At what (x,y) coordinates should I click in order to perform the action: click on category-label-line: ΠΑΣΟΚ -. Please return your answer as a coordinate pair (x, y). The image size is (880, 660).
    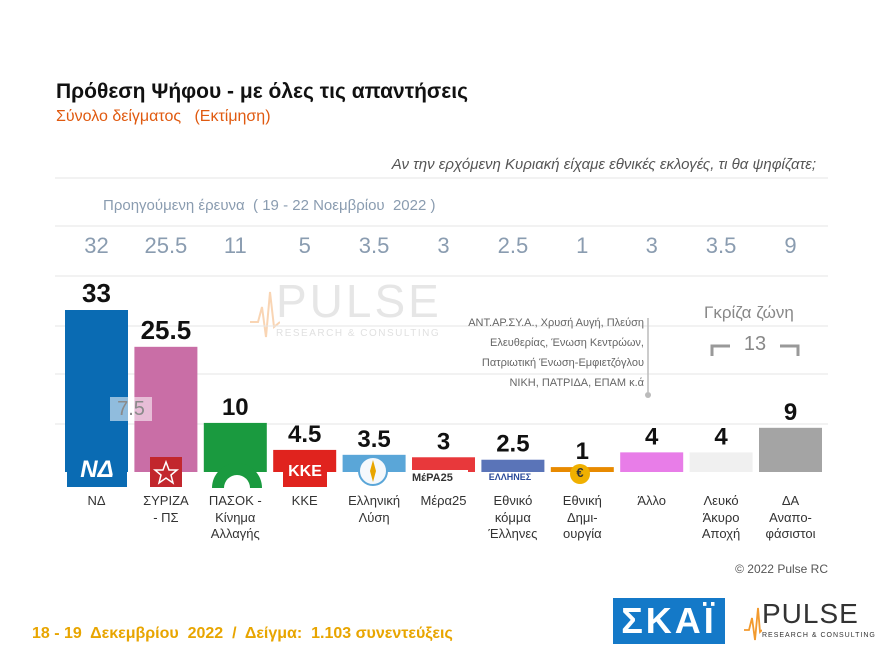
    Looking at the image, I should click on (235, 500).